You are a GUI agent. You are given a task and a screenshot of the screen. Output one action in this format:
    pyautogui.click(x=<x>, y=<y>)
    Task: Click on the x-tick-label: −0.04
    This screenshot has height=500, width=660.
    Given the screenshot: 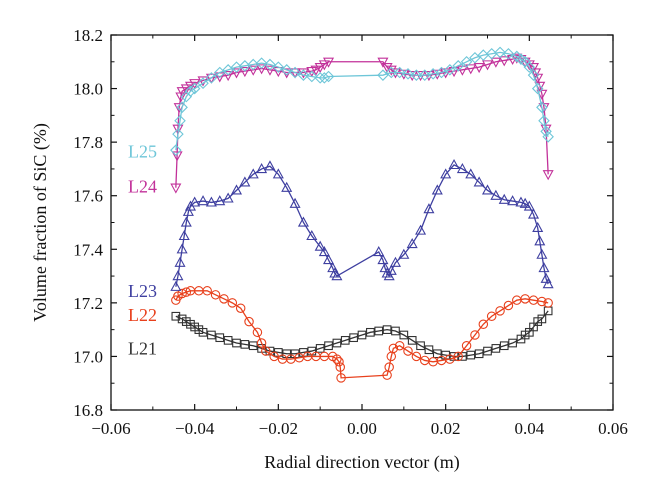 What is the action you would take?
    pyautogui.click(x=195, y=428)
    